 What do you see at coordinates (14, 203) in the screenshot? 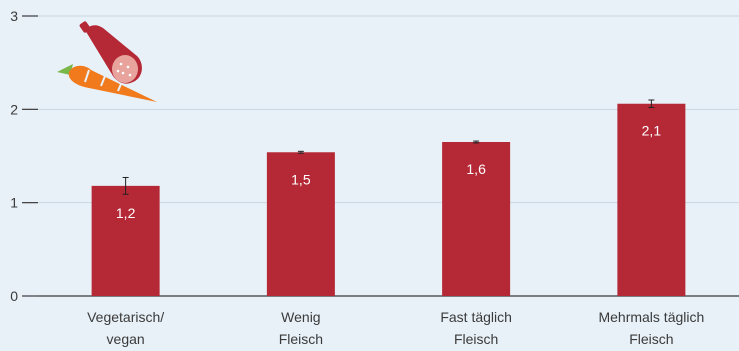
I see `y-tick-label: 1` at bounding box center [14, 203].